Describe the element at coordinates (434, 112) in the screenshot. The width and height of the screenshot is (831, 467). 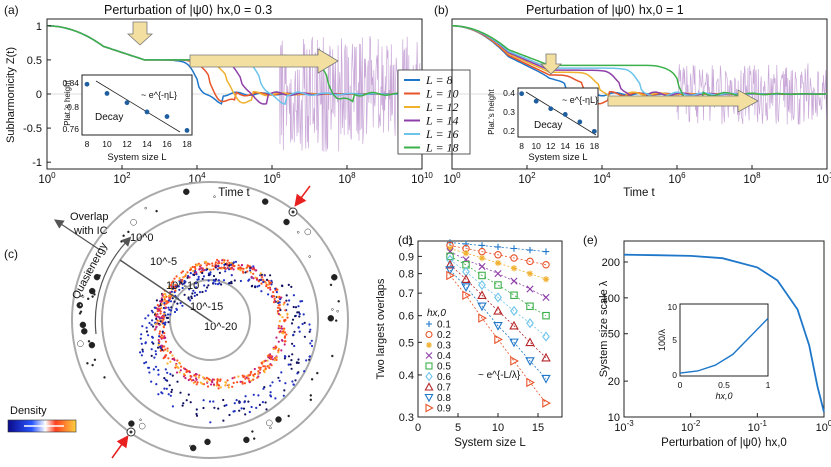
I see `lines-legend-box` at that location.